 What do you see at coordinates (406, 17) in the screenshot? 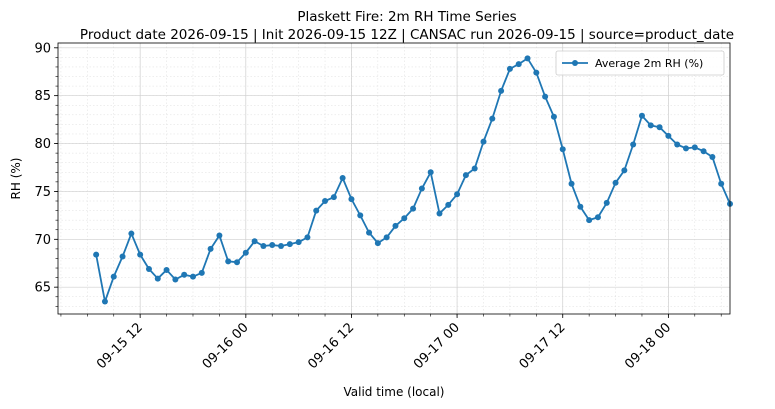
I see `chart-title: Plaskett Fire: 2m RH Time Series` at bounding box center [406, 17].